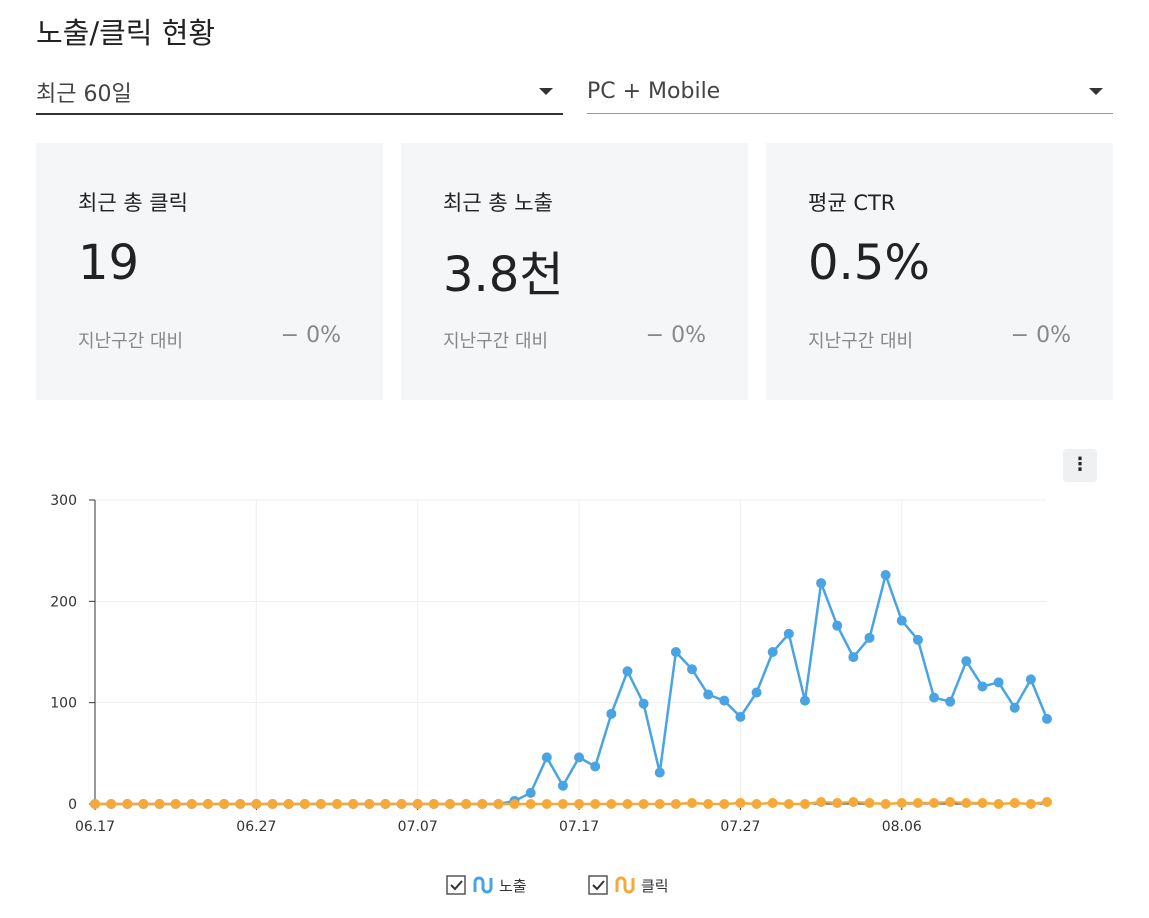 The height and width of the screenshot is (918, 1149). What do you see at coordinates (740, 827) in the screenshot?
I see `x-tick-label: 07.27` at bounding box center [740, 827].